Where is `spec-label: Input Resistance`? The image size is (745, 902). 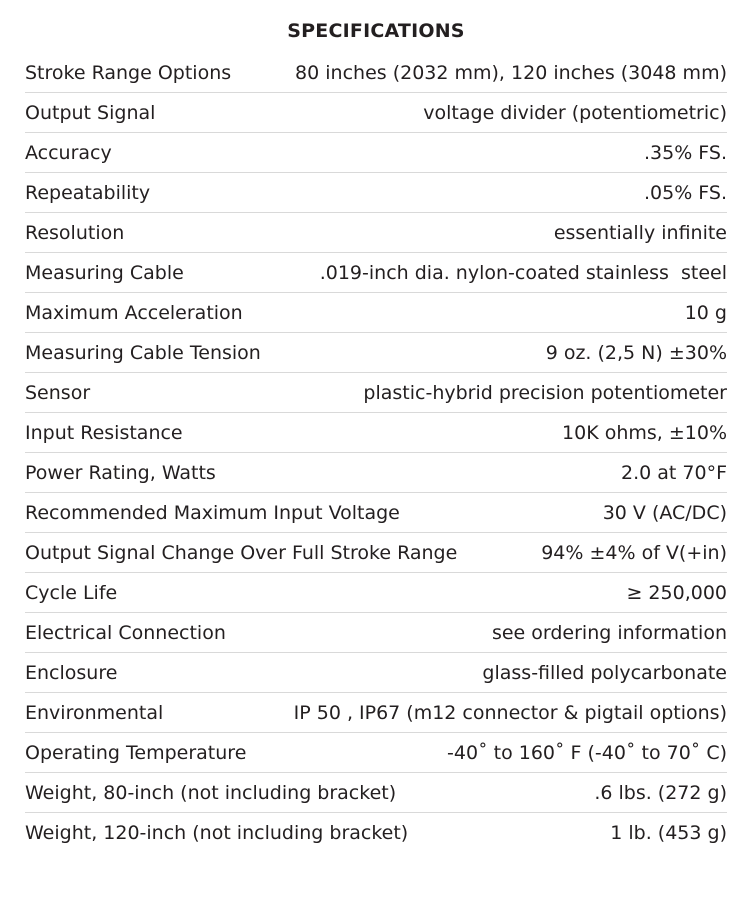
spec-label: Input Resistance is located at coordinates (104, 432).